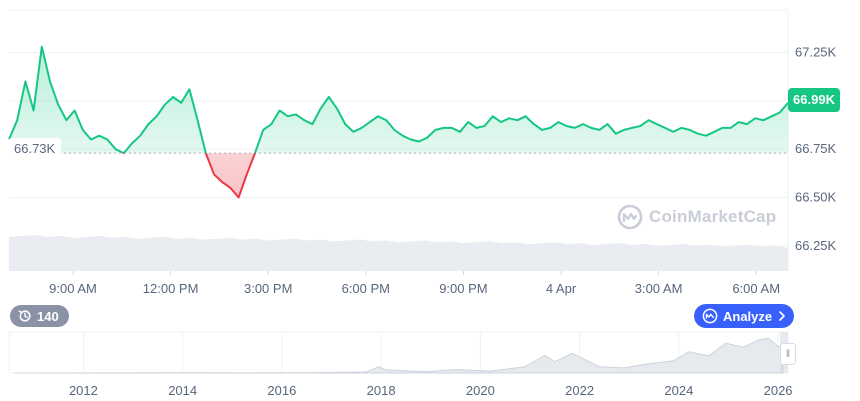 The image size is (860, 401). I want to click on area-below-reference, so click(398, 175).